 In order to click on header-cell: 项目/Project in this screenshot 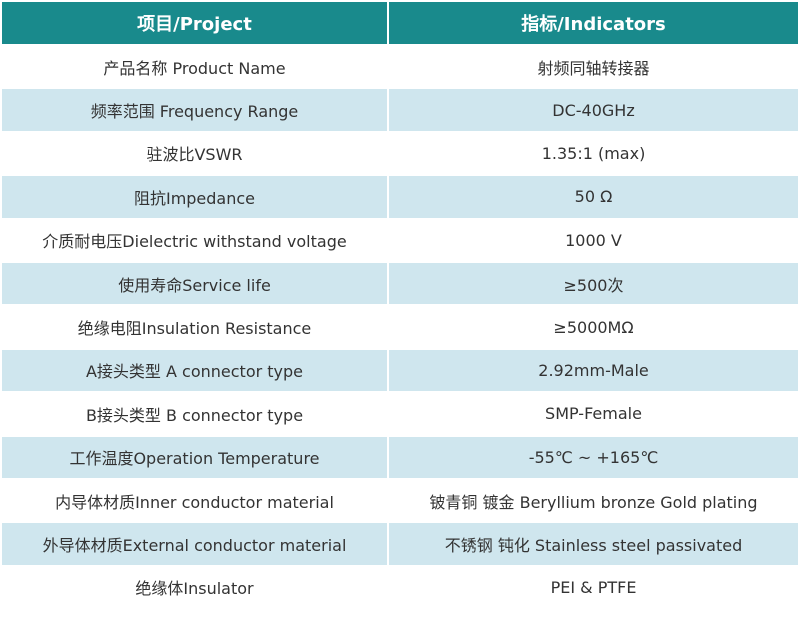, I will do `click(194, 23)`.